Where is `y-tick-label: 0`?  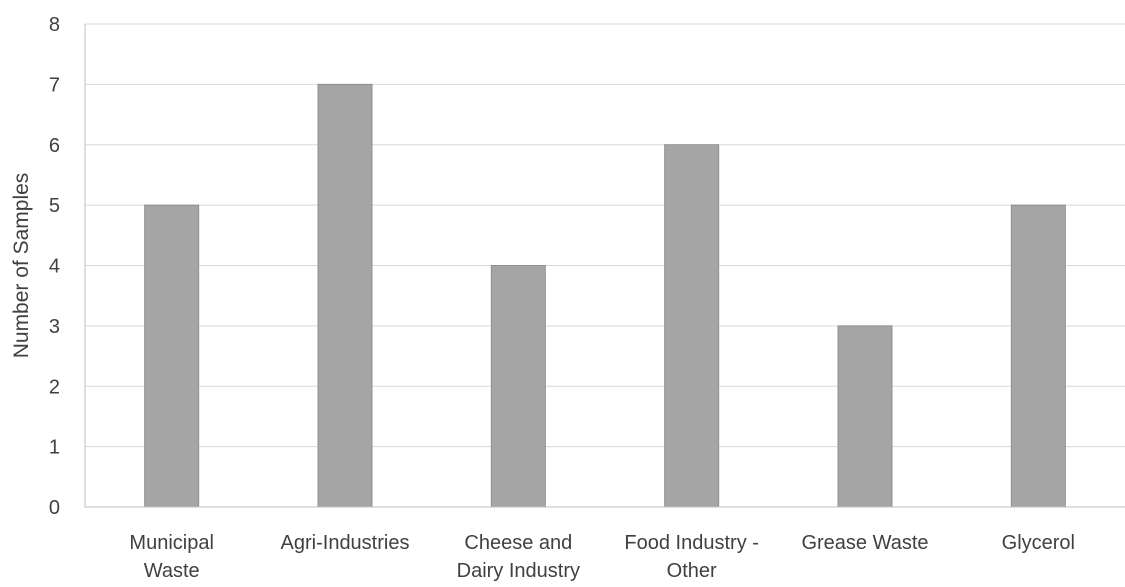
y-tick-label: 0 is located at coordinates (54, 508).